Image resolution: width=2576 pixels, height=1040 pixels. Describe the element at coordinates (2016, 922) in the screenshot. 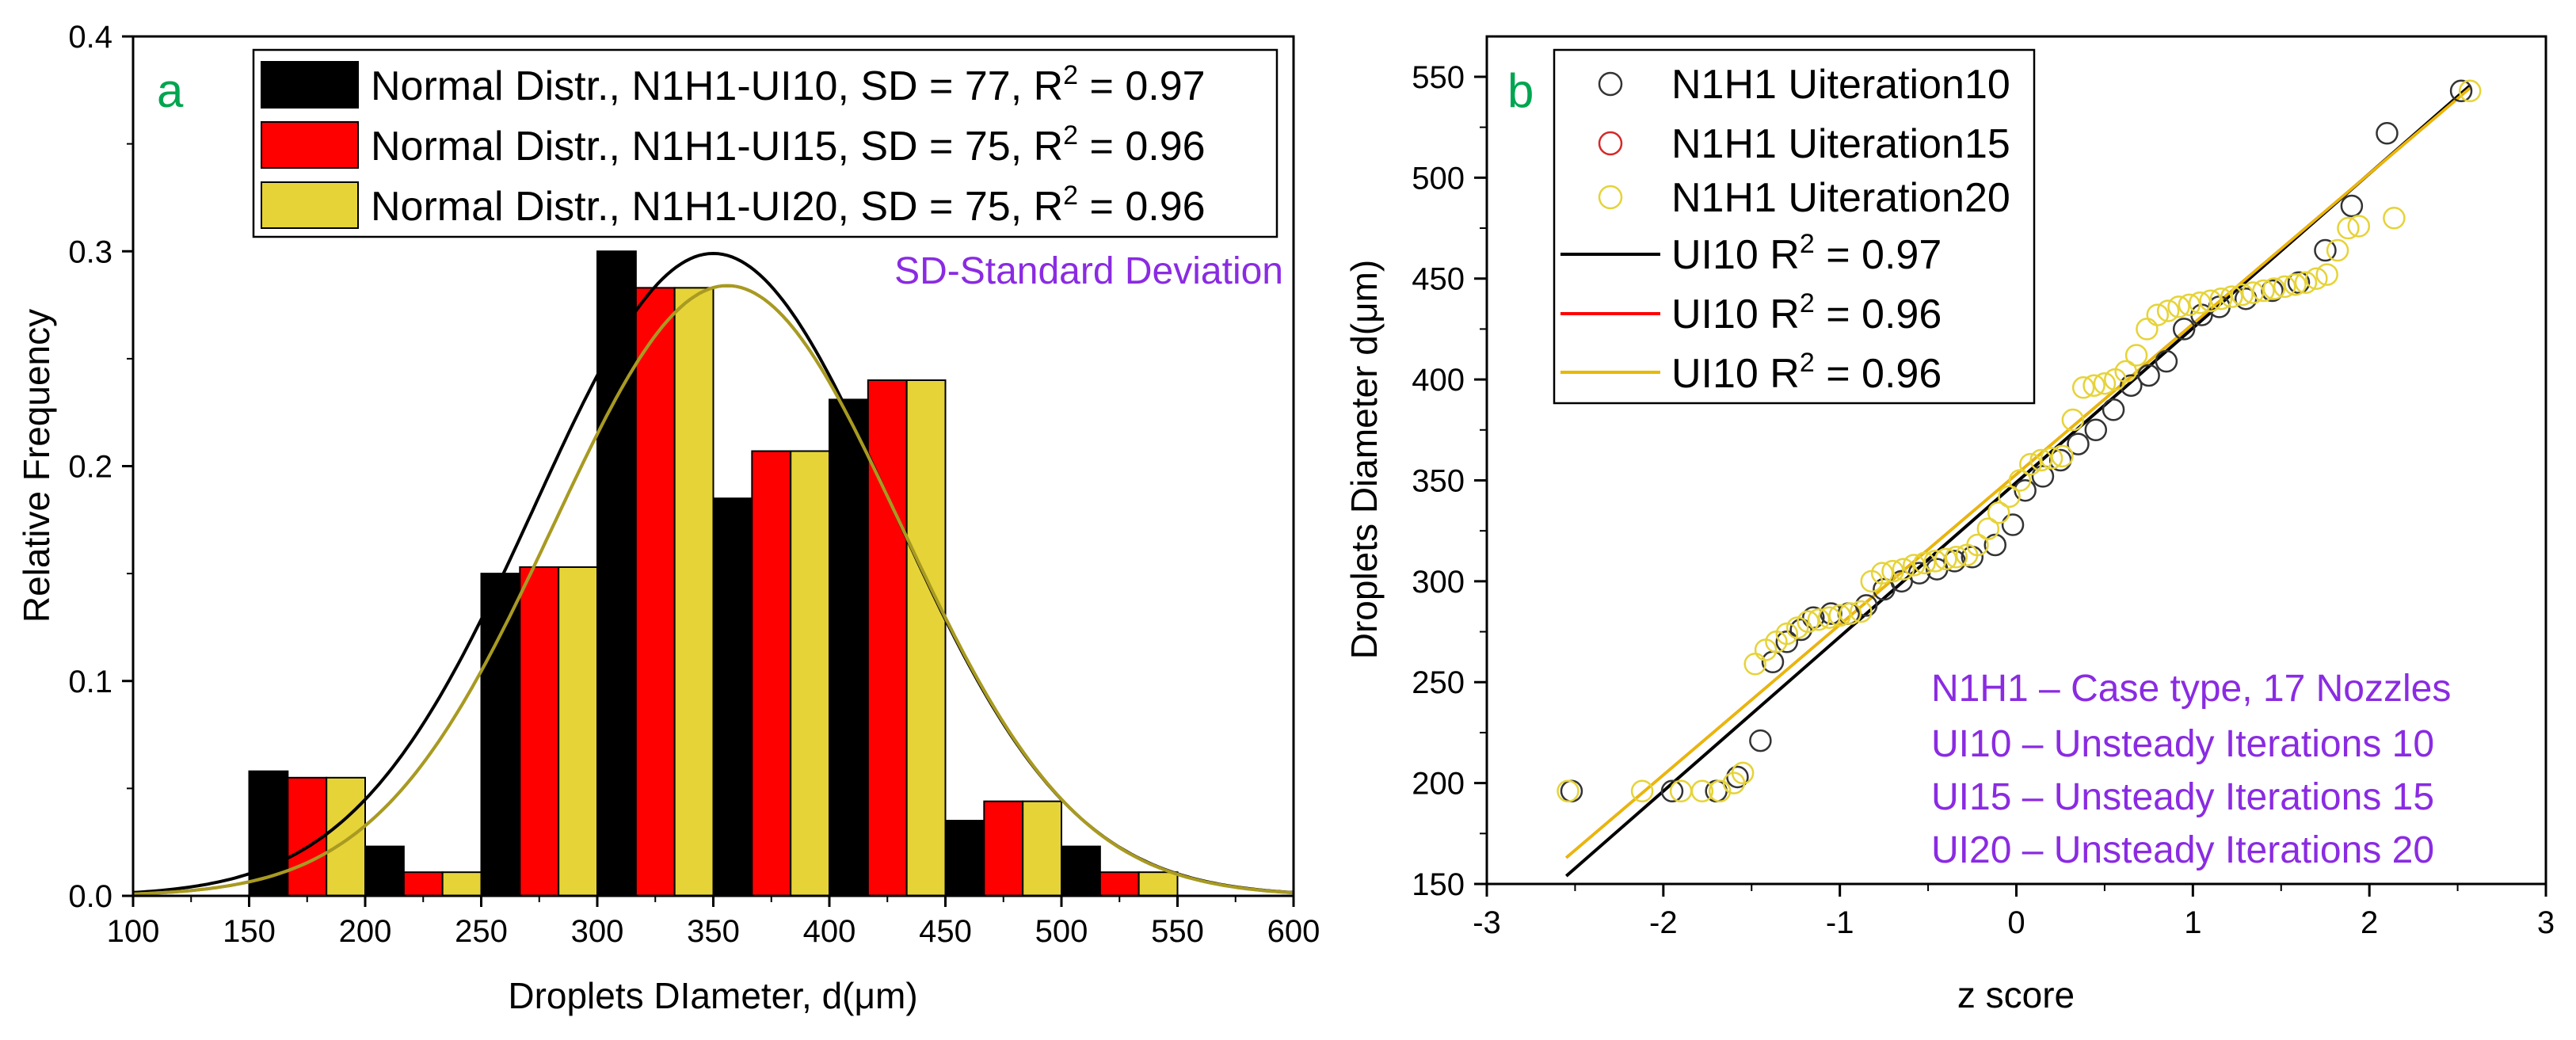

I see `x-tick-label-b: 0` at that location.